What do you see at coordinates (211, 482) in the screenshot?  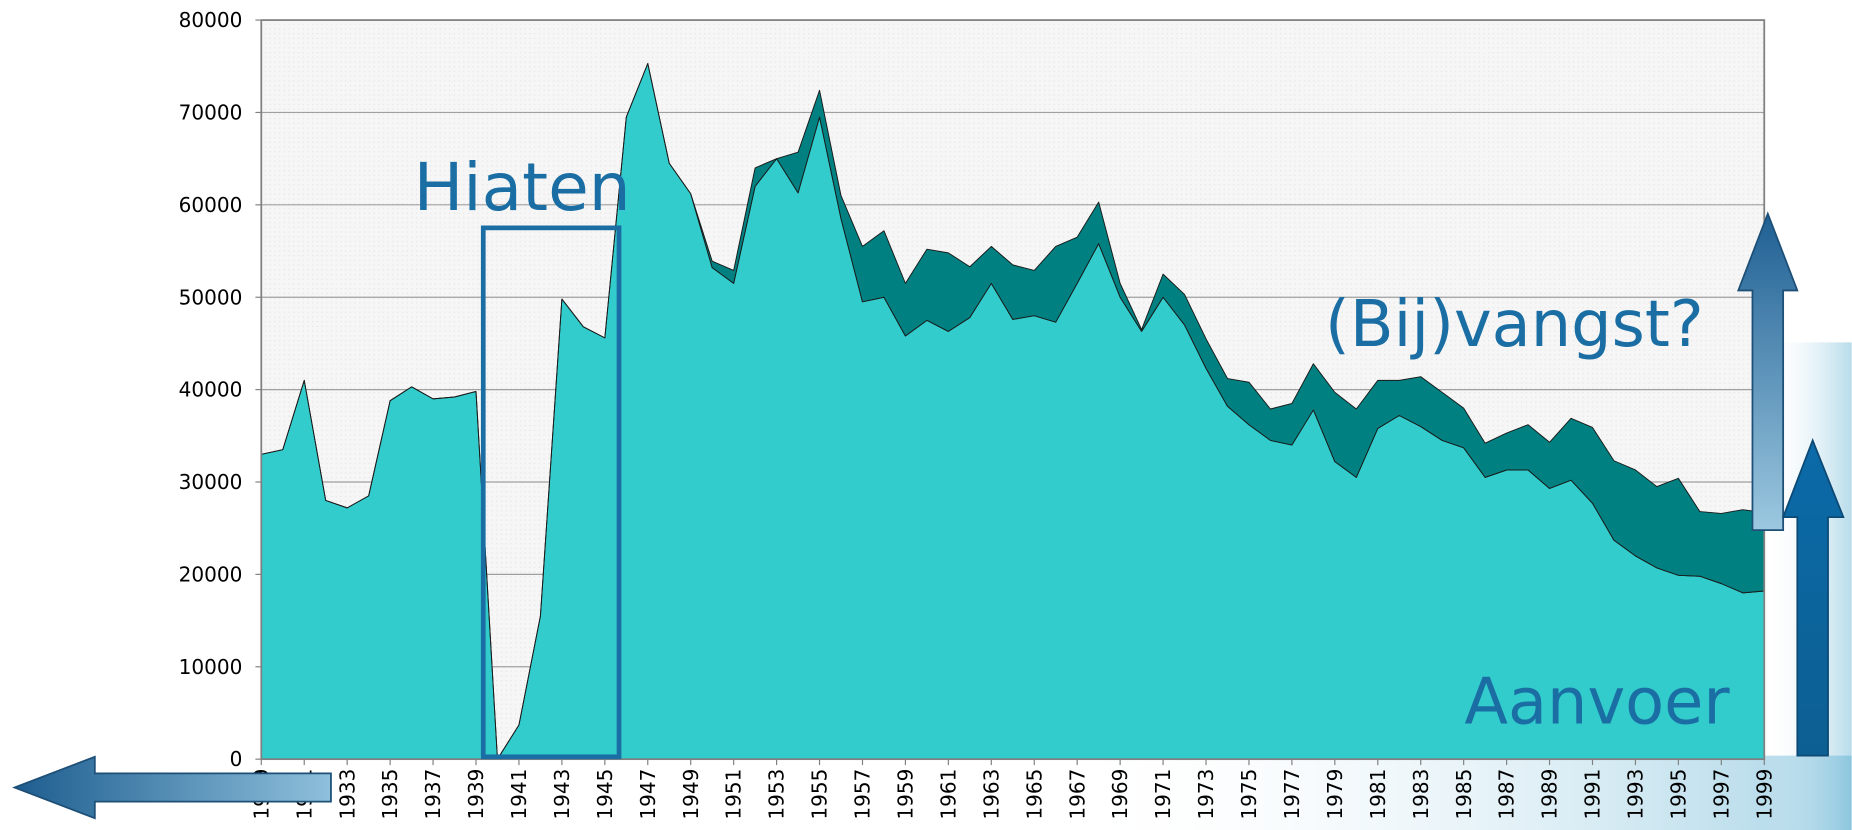 I see `y-tick-label: 30000` at bounding box center [211, 482].